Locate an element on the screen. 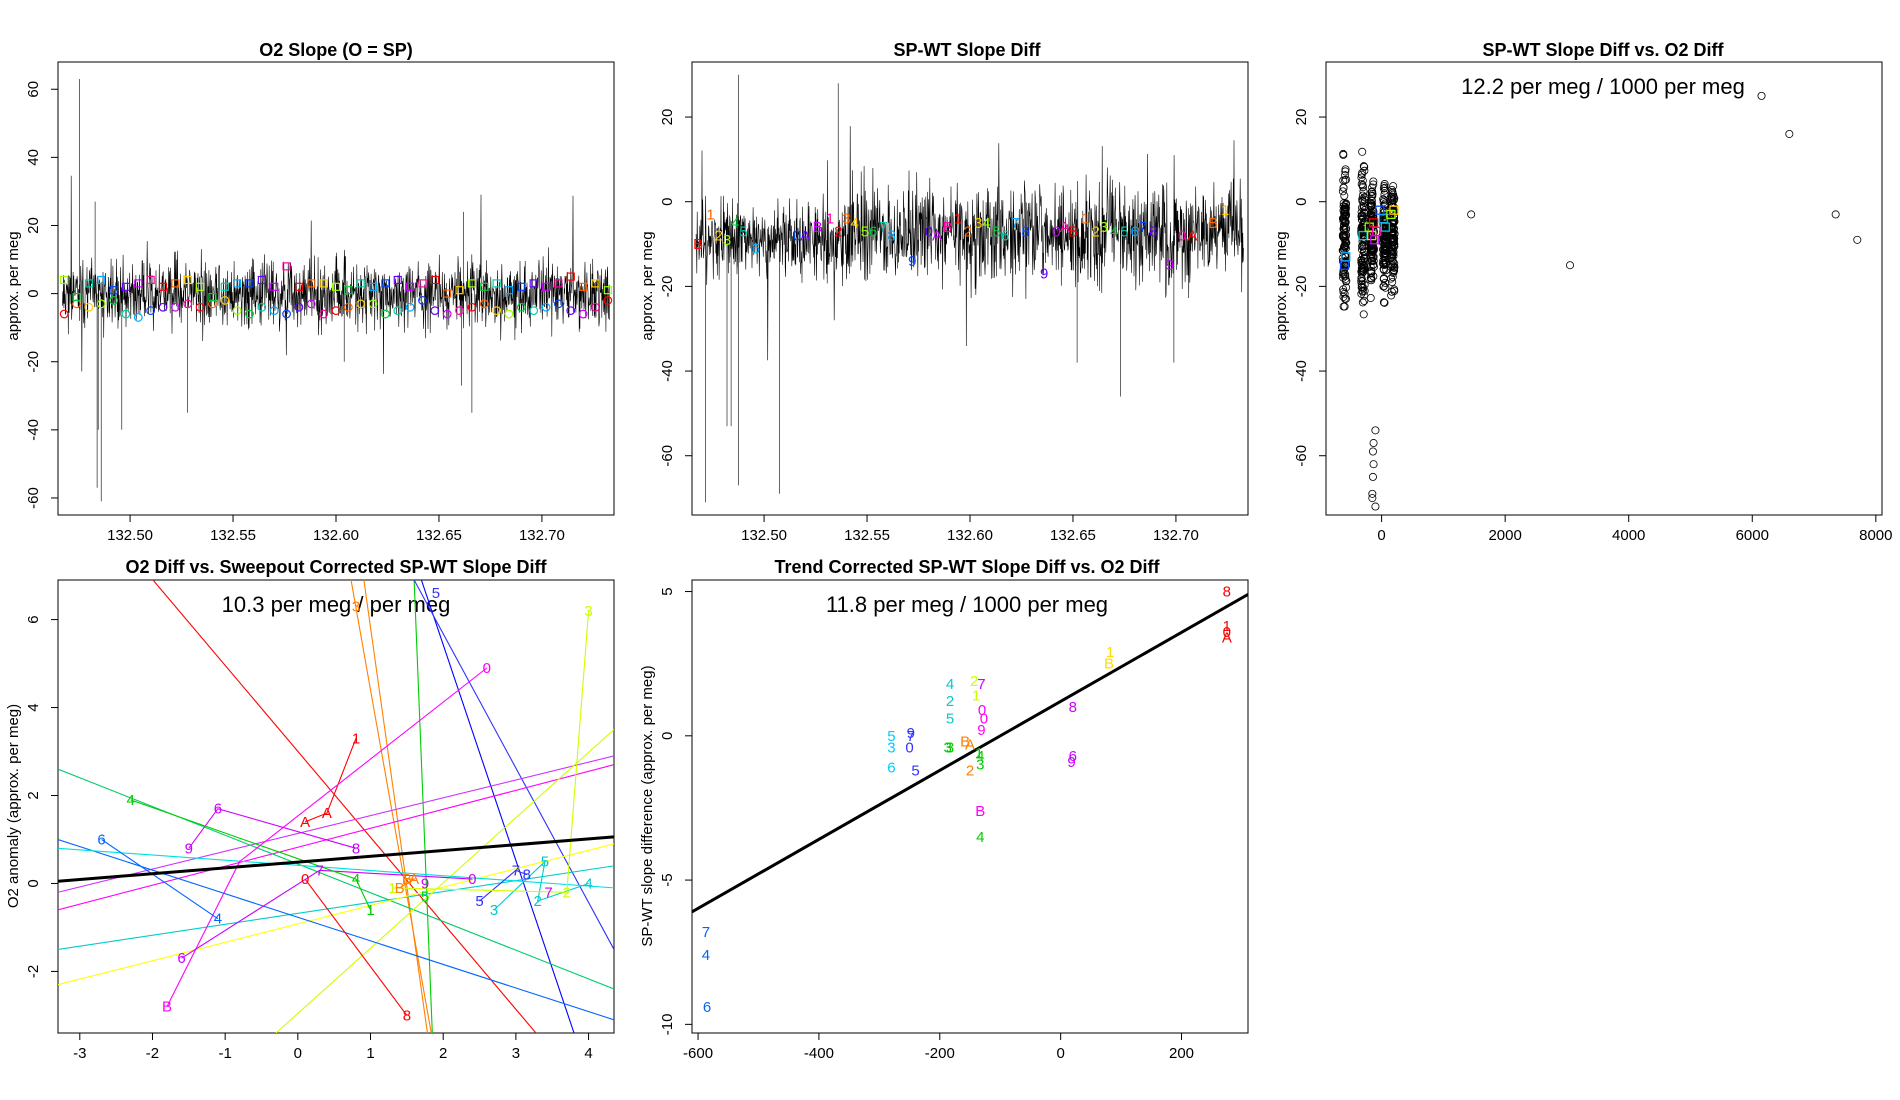 Image resolution: width=1900 pixels, height=1100 pixels. point-label: 7 is located at coordinates (706, 932).